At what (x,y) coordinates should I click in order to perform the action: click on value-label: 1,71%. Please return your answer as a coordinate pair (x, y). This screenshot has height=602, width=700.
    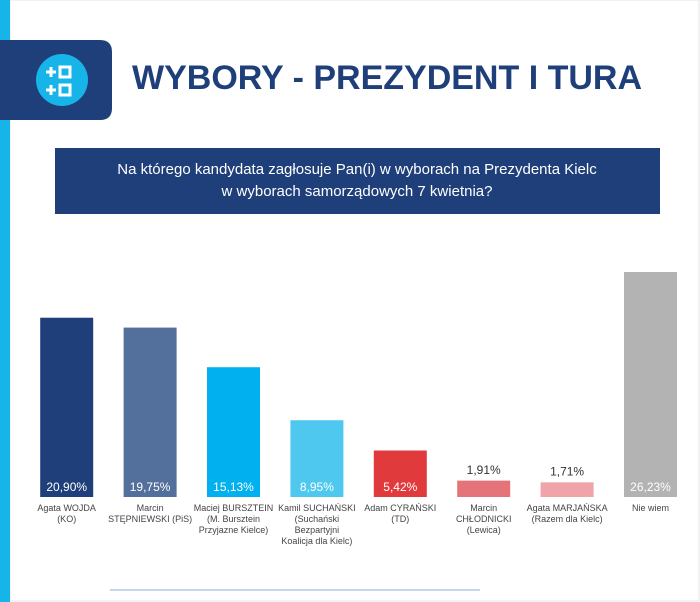
    Looking at the image, I should click on (567, 472).